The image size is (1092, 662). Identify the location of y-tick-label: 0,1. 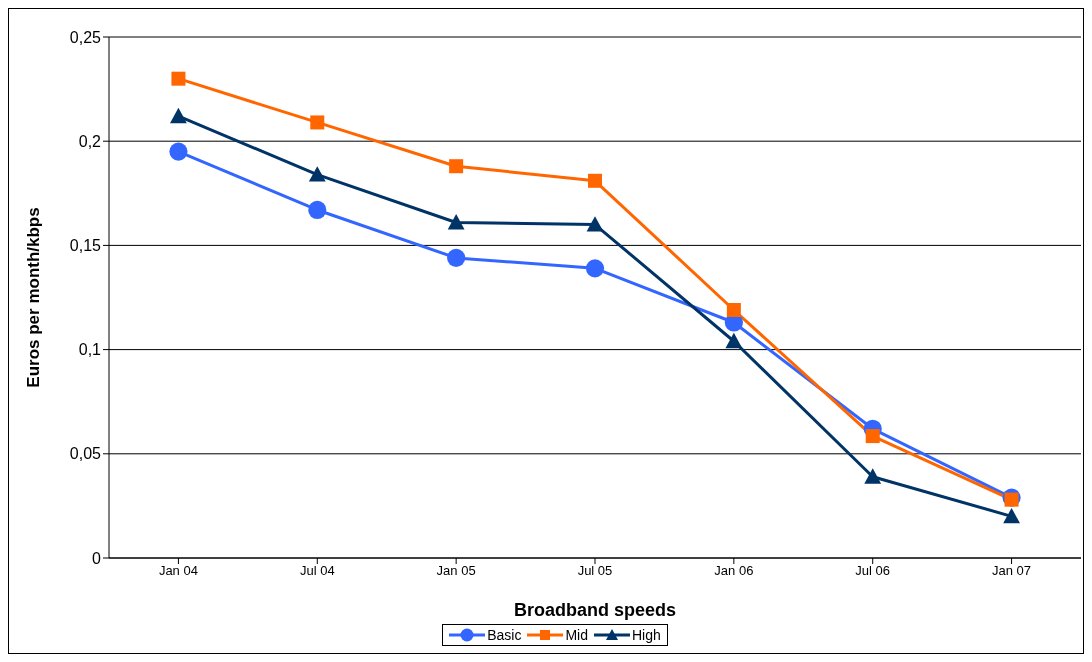
(90, 350).